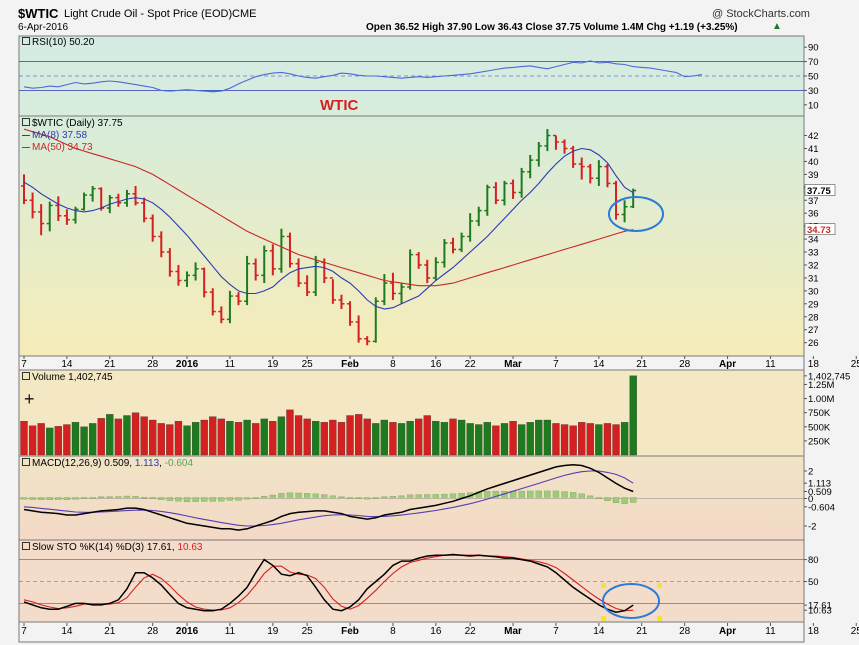  Describe the element at coordinates (821, 399) in the screenshot. I see `volume-tick-label: 1.00M` at that location.